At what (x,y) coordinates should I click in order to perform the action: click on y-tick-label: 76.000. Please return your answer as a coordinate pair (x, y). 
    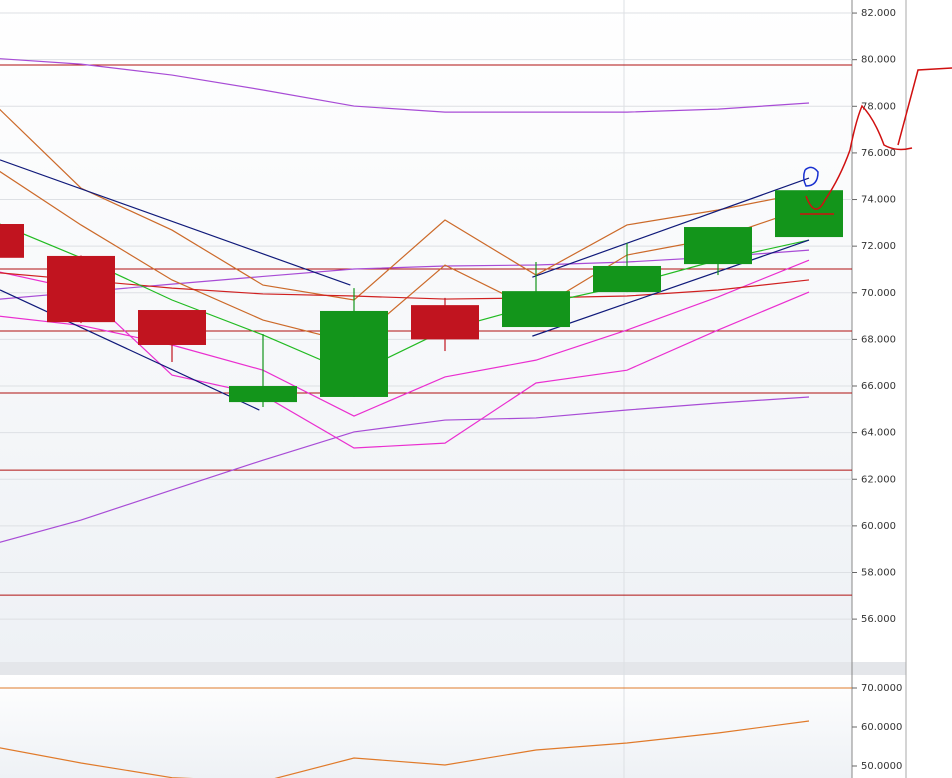
    Looking at the image, I should click on (878, 153).